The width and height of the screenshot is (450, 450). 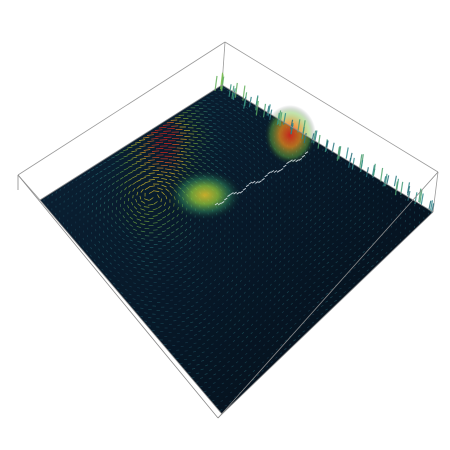 What do you see at coordinates (257, 108) in the screenshot?
I see `wall-vector-glyph` at bounding box center [257, 108].